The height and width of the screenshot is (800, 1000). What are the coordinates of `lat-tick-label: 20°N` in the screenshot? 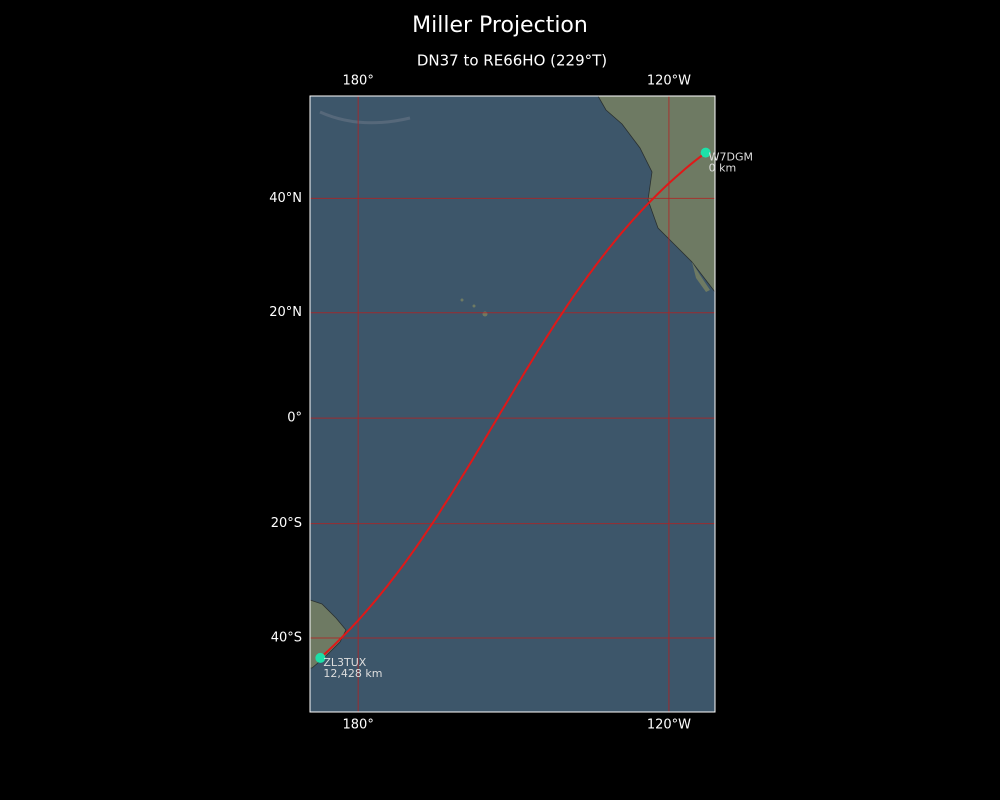 It's located at (285, 312).